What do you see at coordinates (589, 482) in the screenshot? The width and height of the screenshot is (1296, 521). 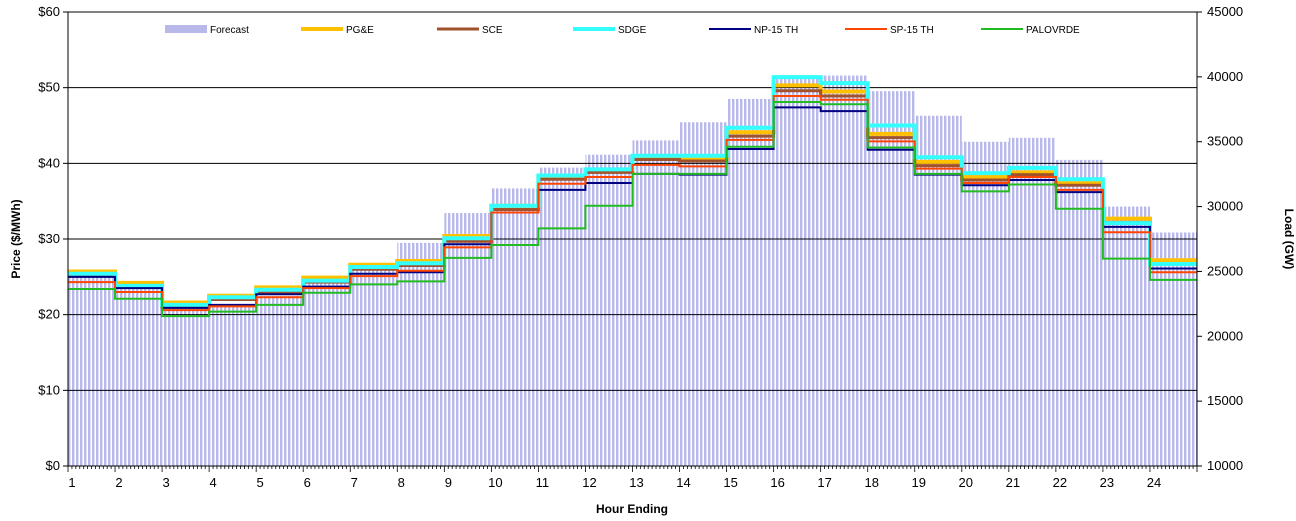 I see `x-tick-label: 12` at bounding box center [589, 482].